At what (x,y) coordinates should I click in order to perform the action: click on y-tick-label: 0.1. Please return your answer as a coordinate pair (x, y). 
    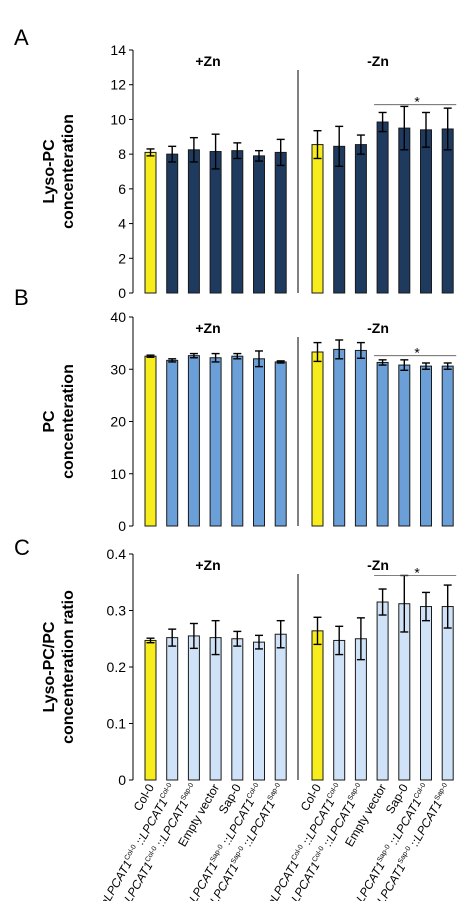
    Looking at the image, I should click on (117, 724).